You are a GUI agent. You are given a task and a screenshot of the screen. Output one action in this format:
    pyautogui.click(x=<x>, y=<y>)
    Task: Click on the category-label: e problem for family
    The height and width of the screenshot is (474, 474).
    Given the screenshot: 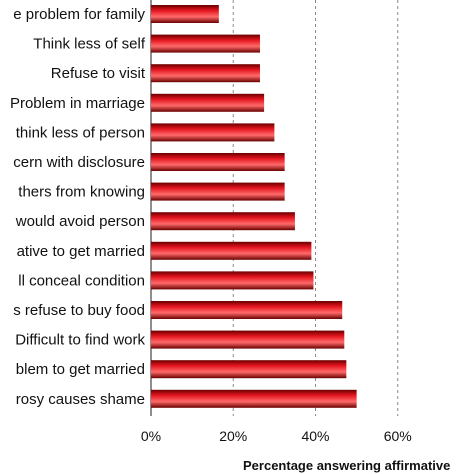 What is the action you would take?
    pyautogui.click(x=79, y=14)
    